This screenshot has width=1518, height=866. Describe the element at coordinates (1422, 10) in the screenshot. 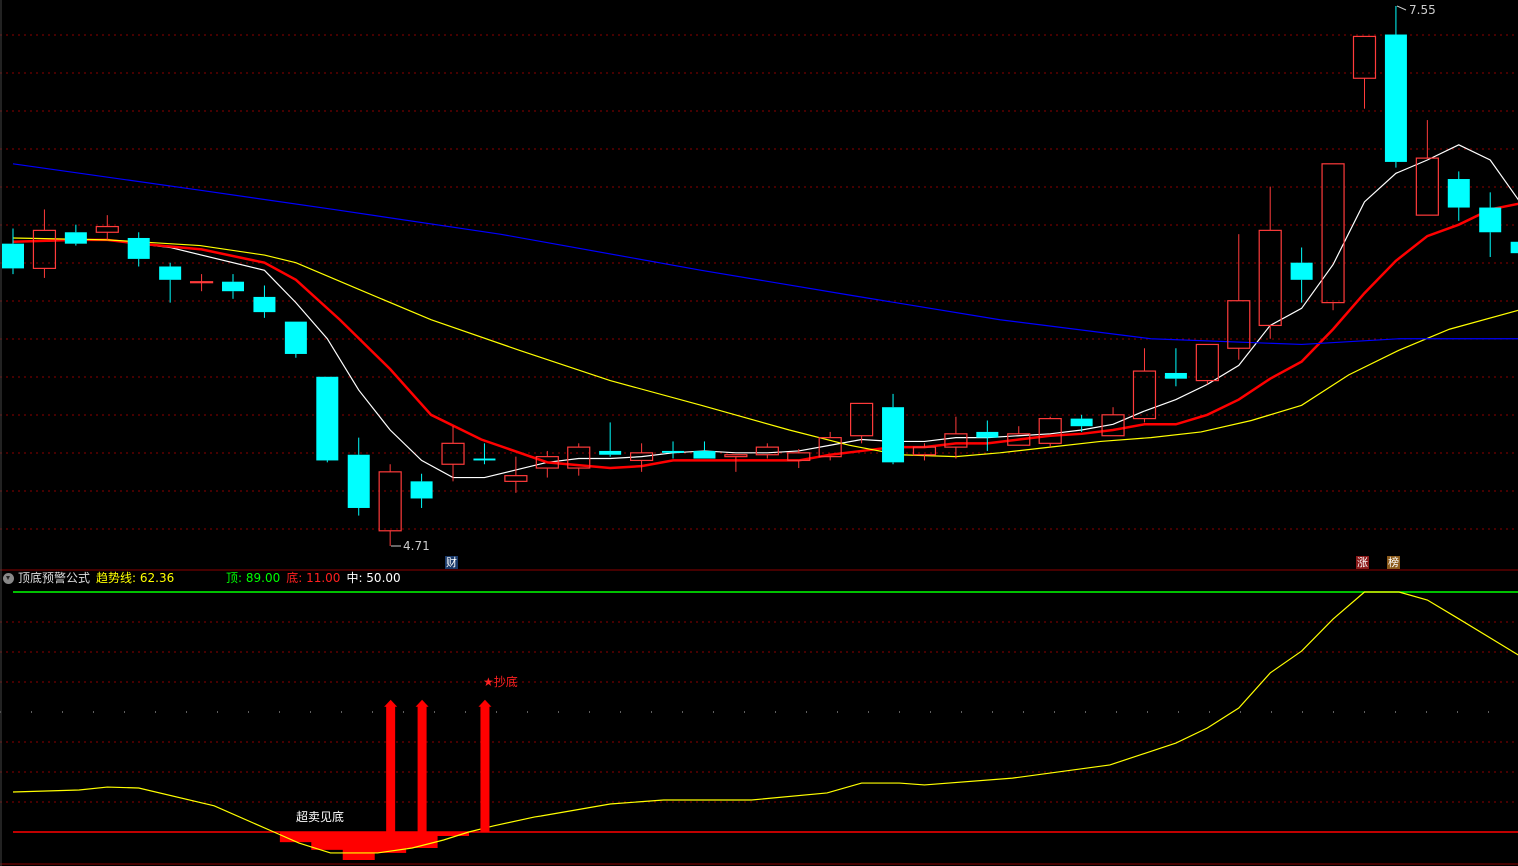

I see `high-price-label: 7.55` at that location.